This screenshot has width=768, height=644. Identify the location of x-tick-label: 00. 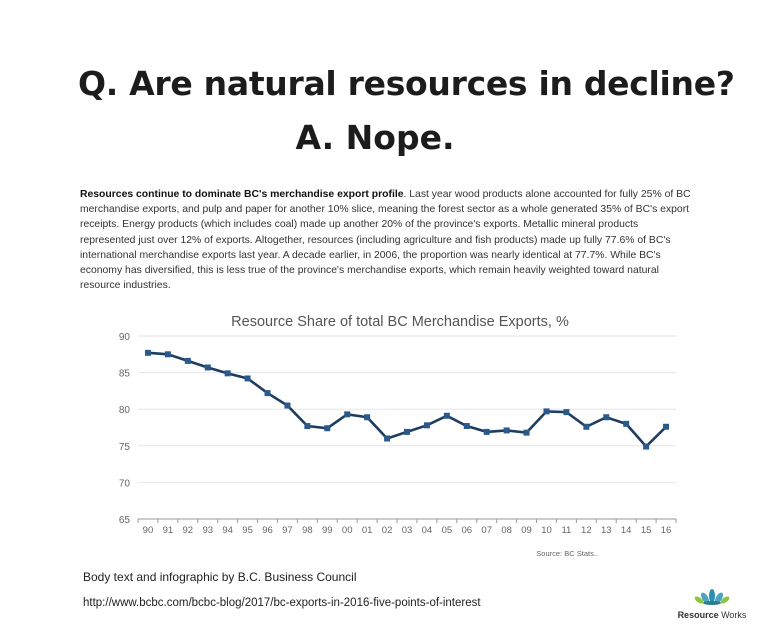
(347, 530).